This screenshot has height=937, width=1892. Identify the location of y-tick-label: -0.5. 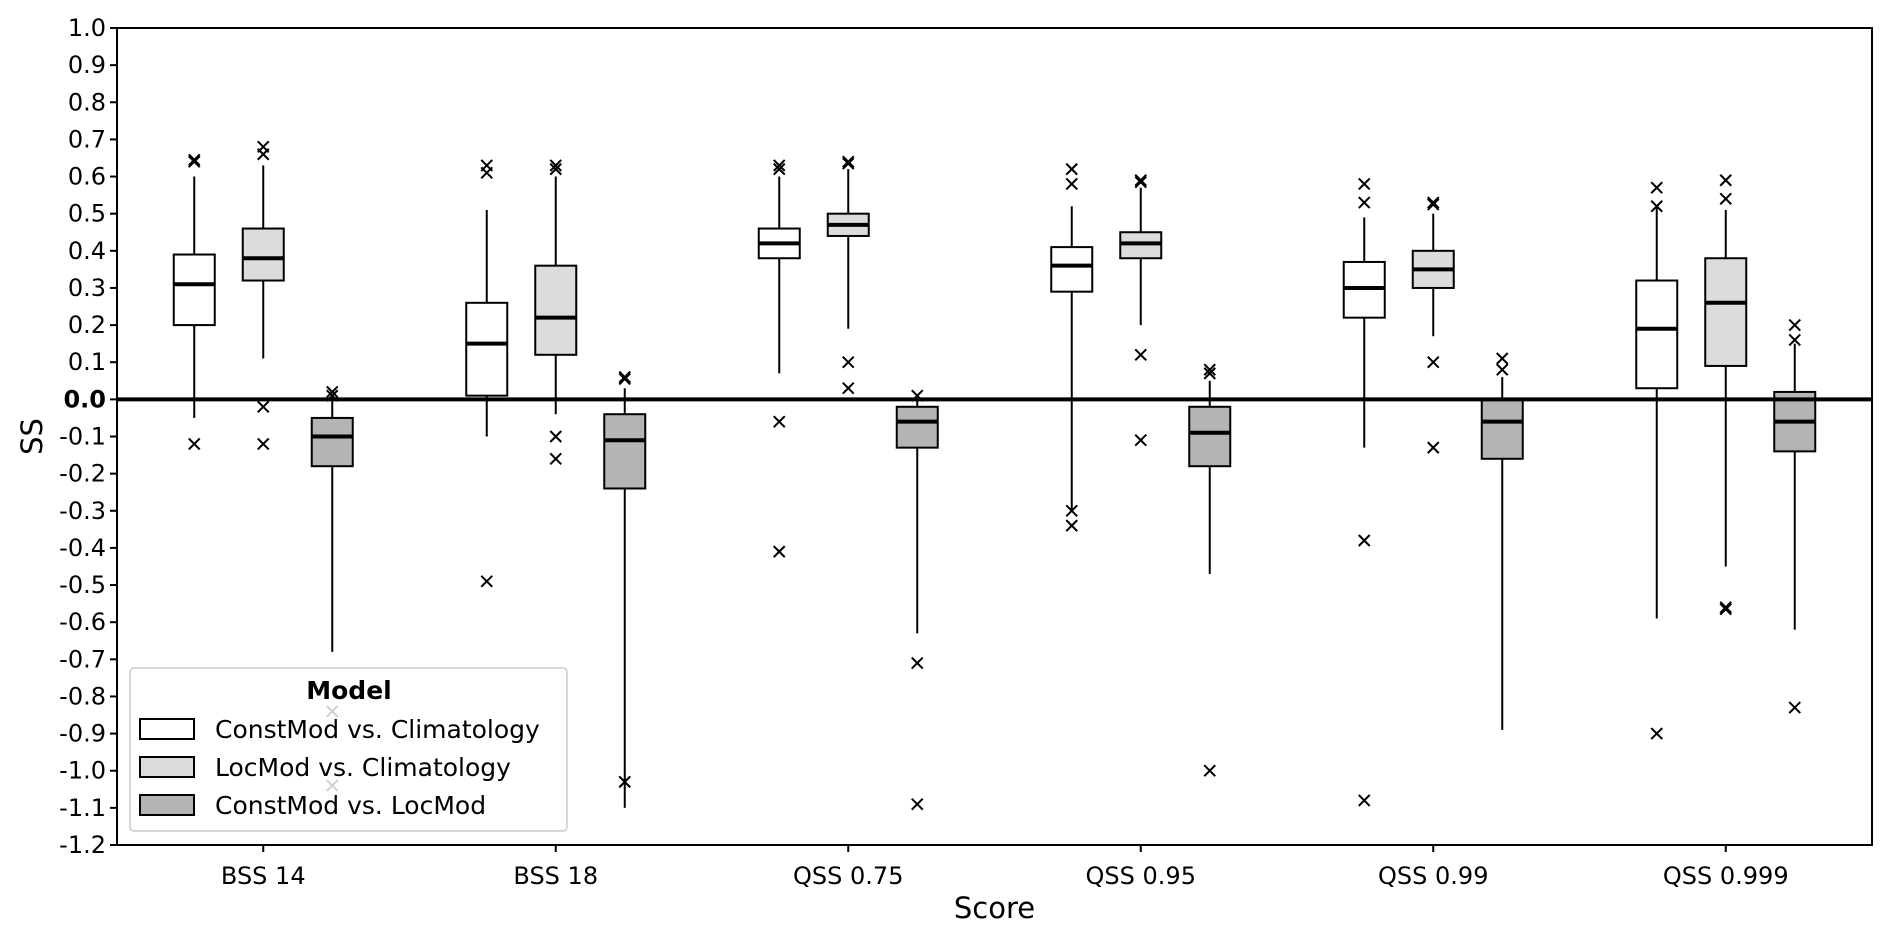
(82, 585).